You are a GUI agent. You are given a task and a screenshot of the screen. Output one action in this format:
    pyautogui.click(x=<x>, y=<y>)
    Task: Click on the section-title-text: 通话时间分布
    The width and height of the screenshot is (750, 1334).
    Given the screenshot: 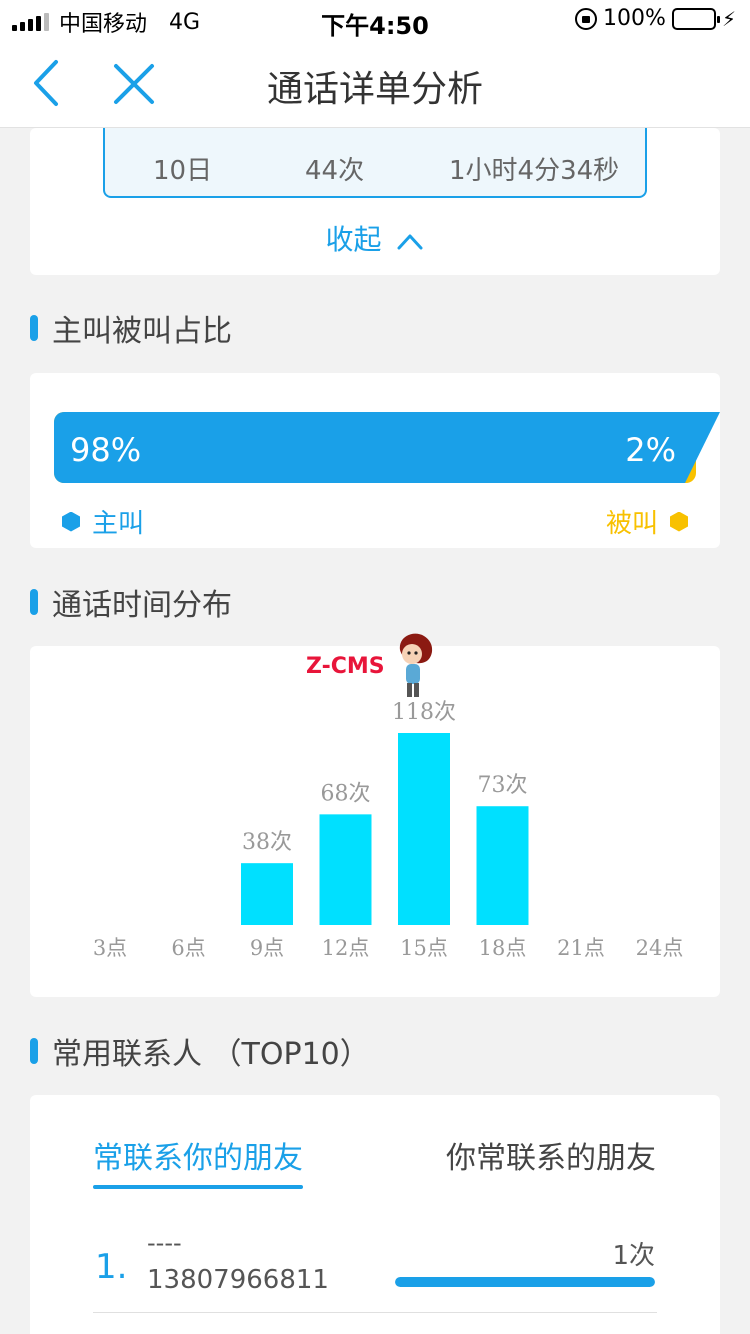 What is the action you would take?
    pyautogui.click(x=142, y=605)
    